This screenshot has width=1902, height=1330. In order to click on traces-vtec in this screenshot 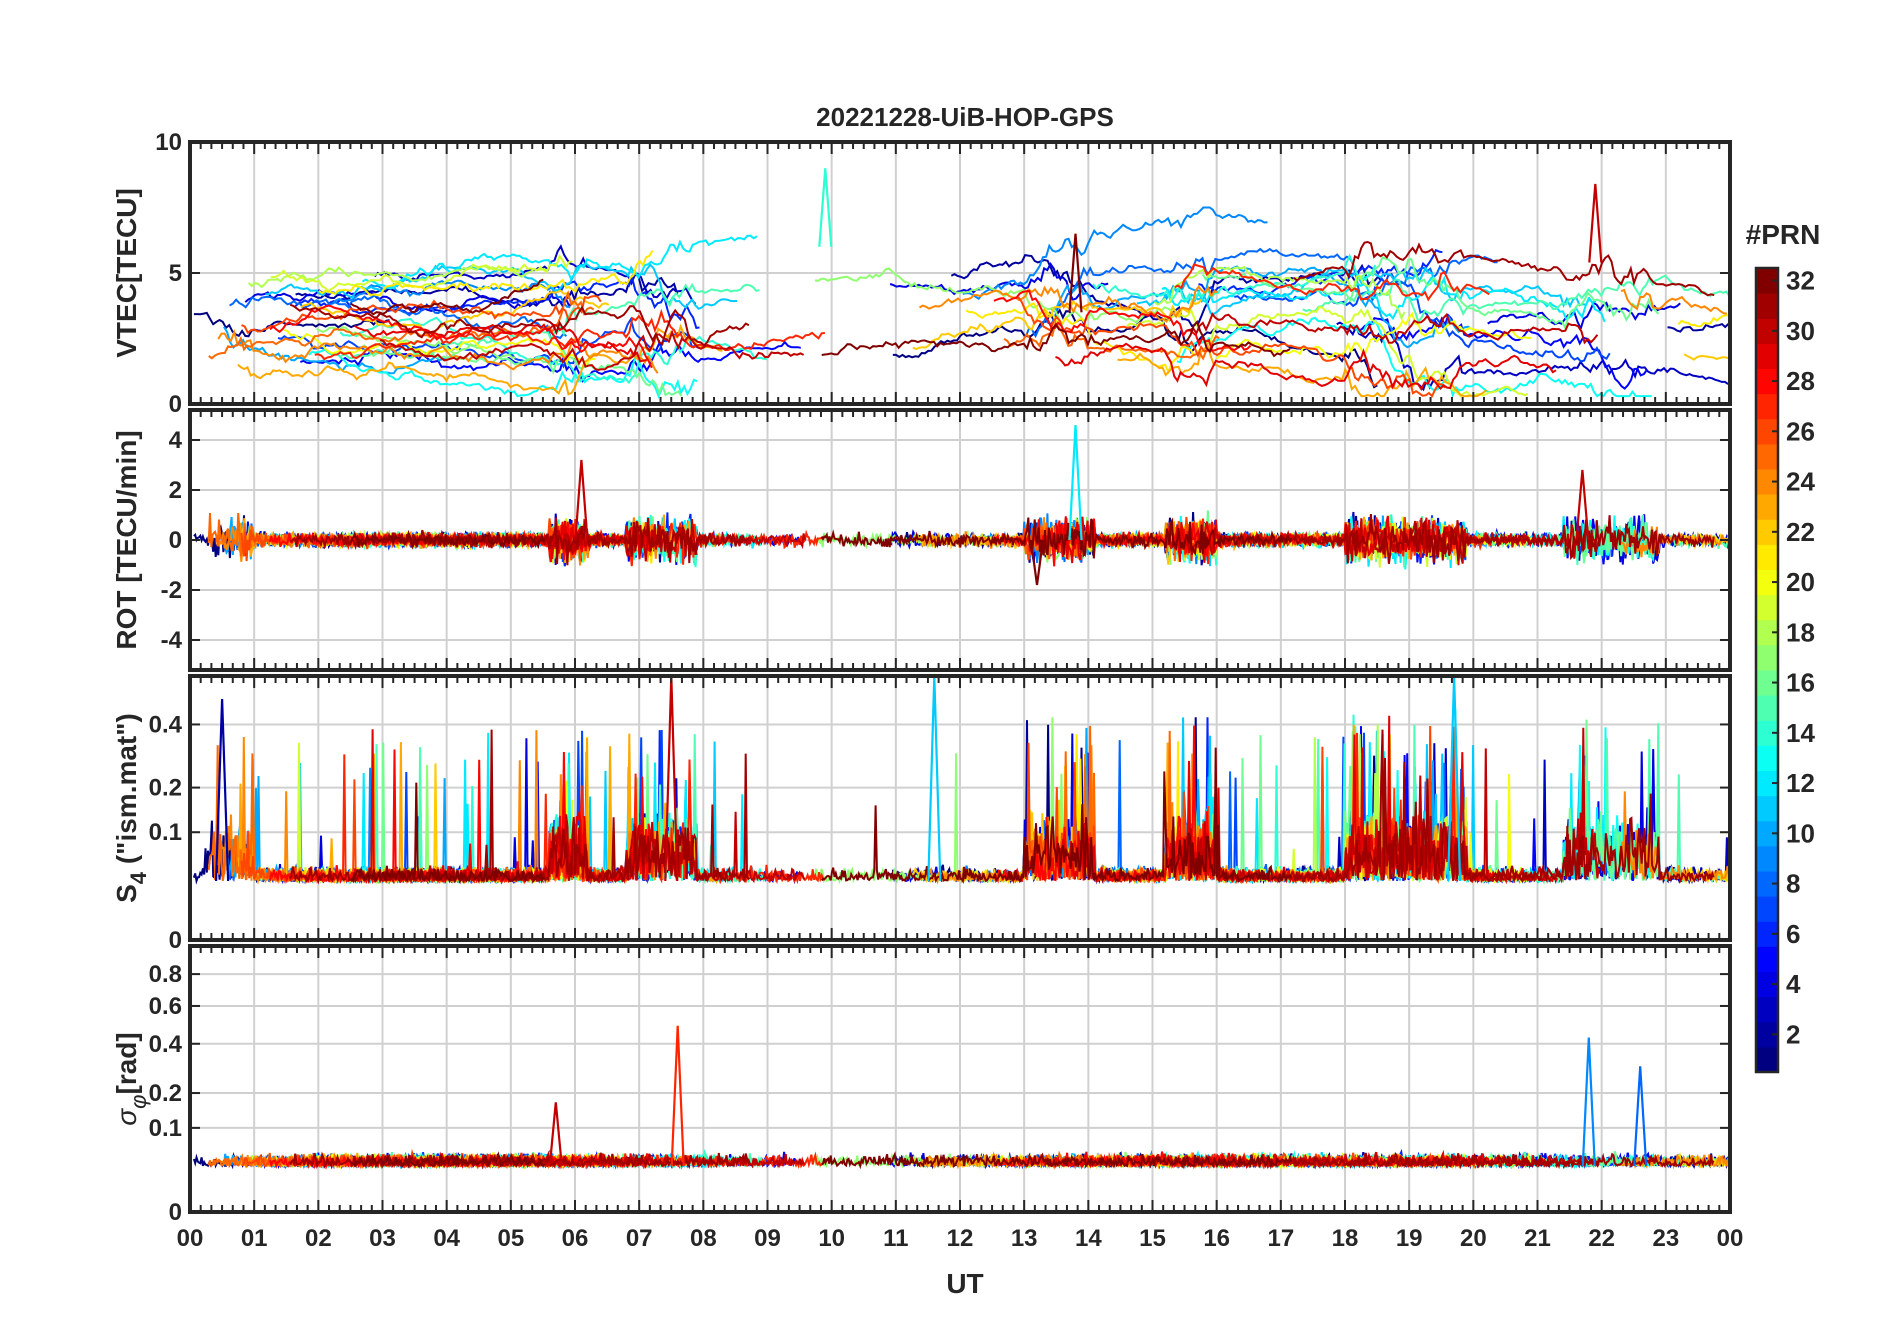, I will do `click(961, 302)`.